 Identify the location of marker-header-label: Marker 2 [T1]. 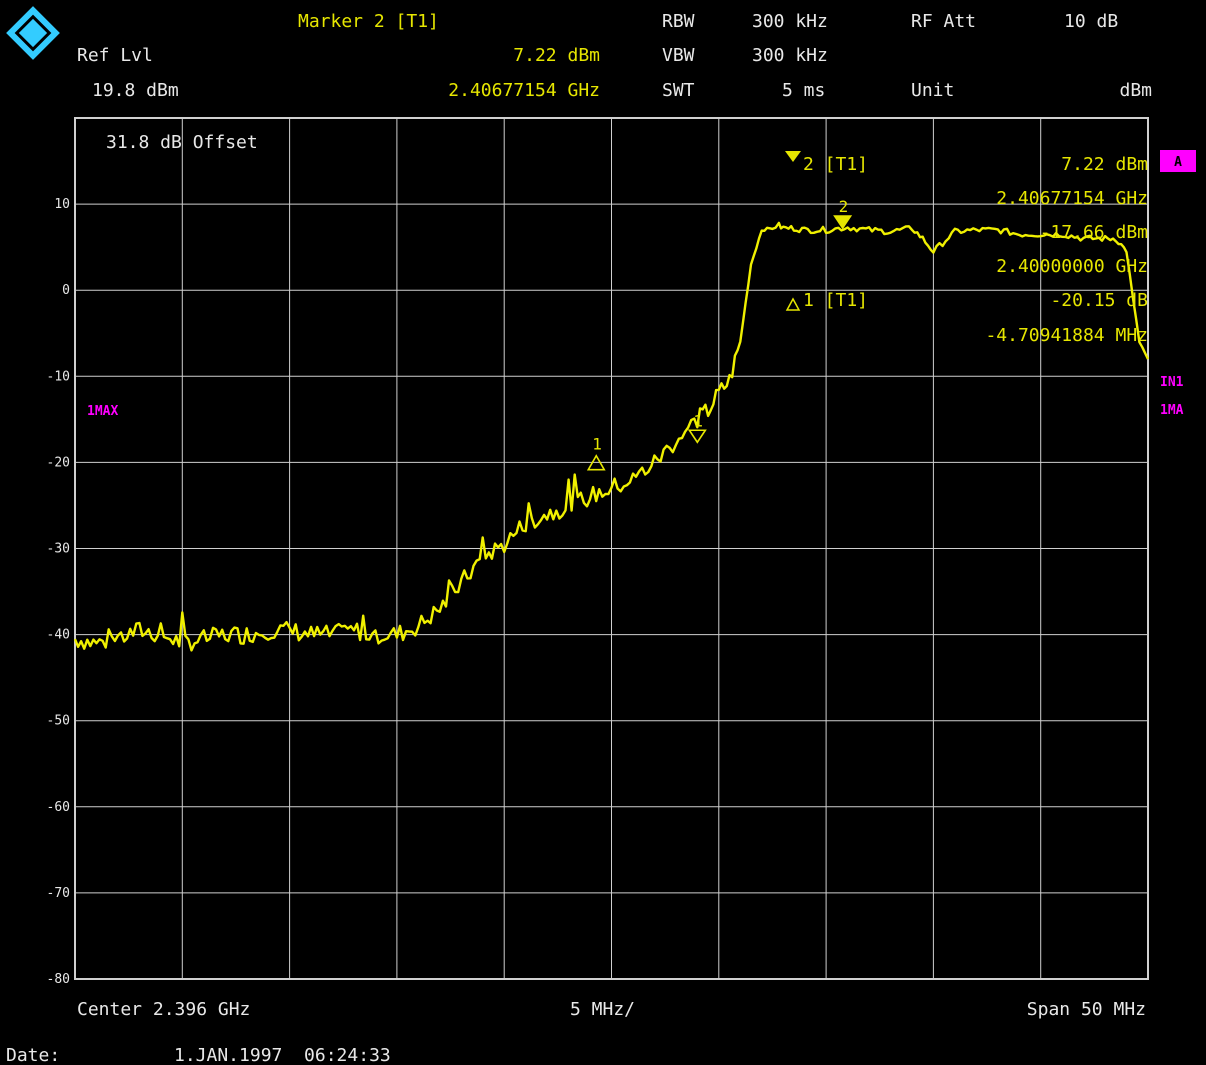
(368, 21).